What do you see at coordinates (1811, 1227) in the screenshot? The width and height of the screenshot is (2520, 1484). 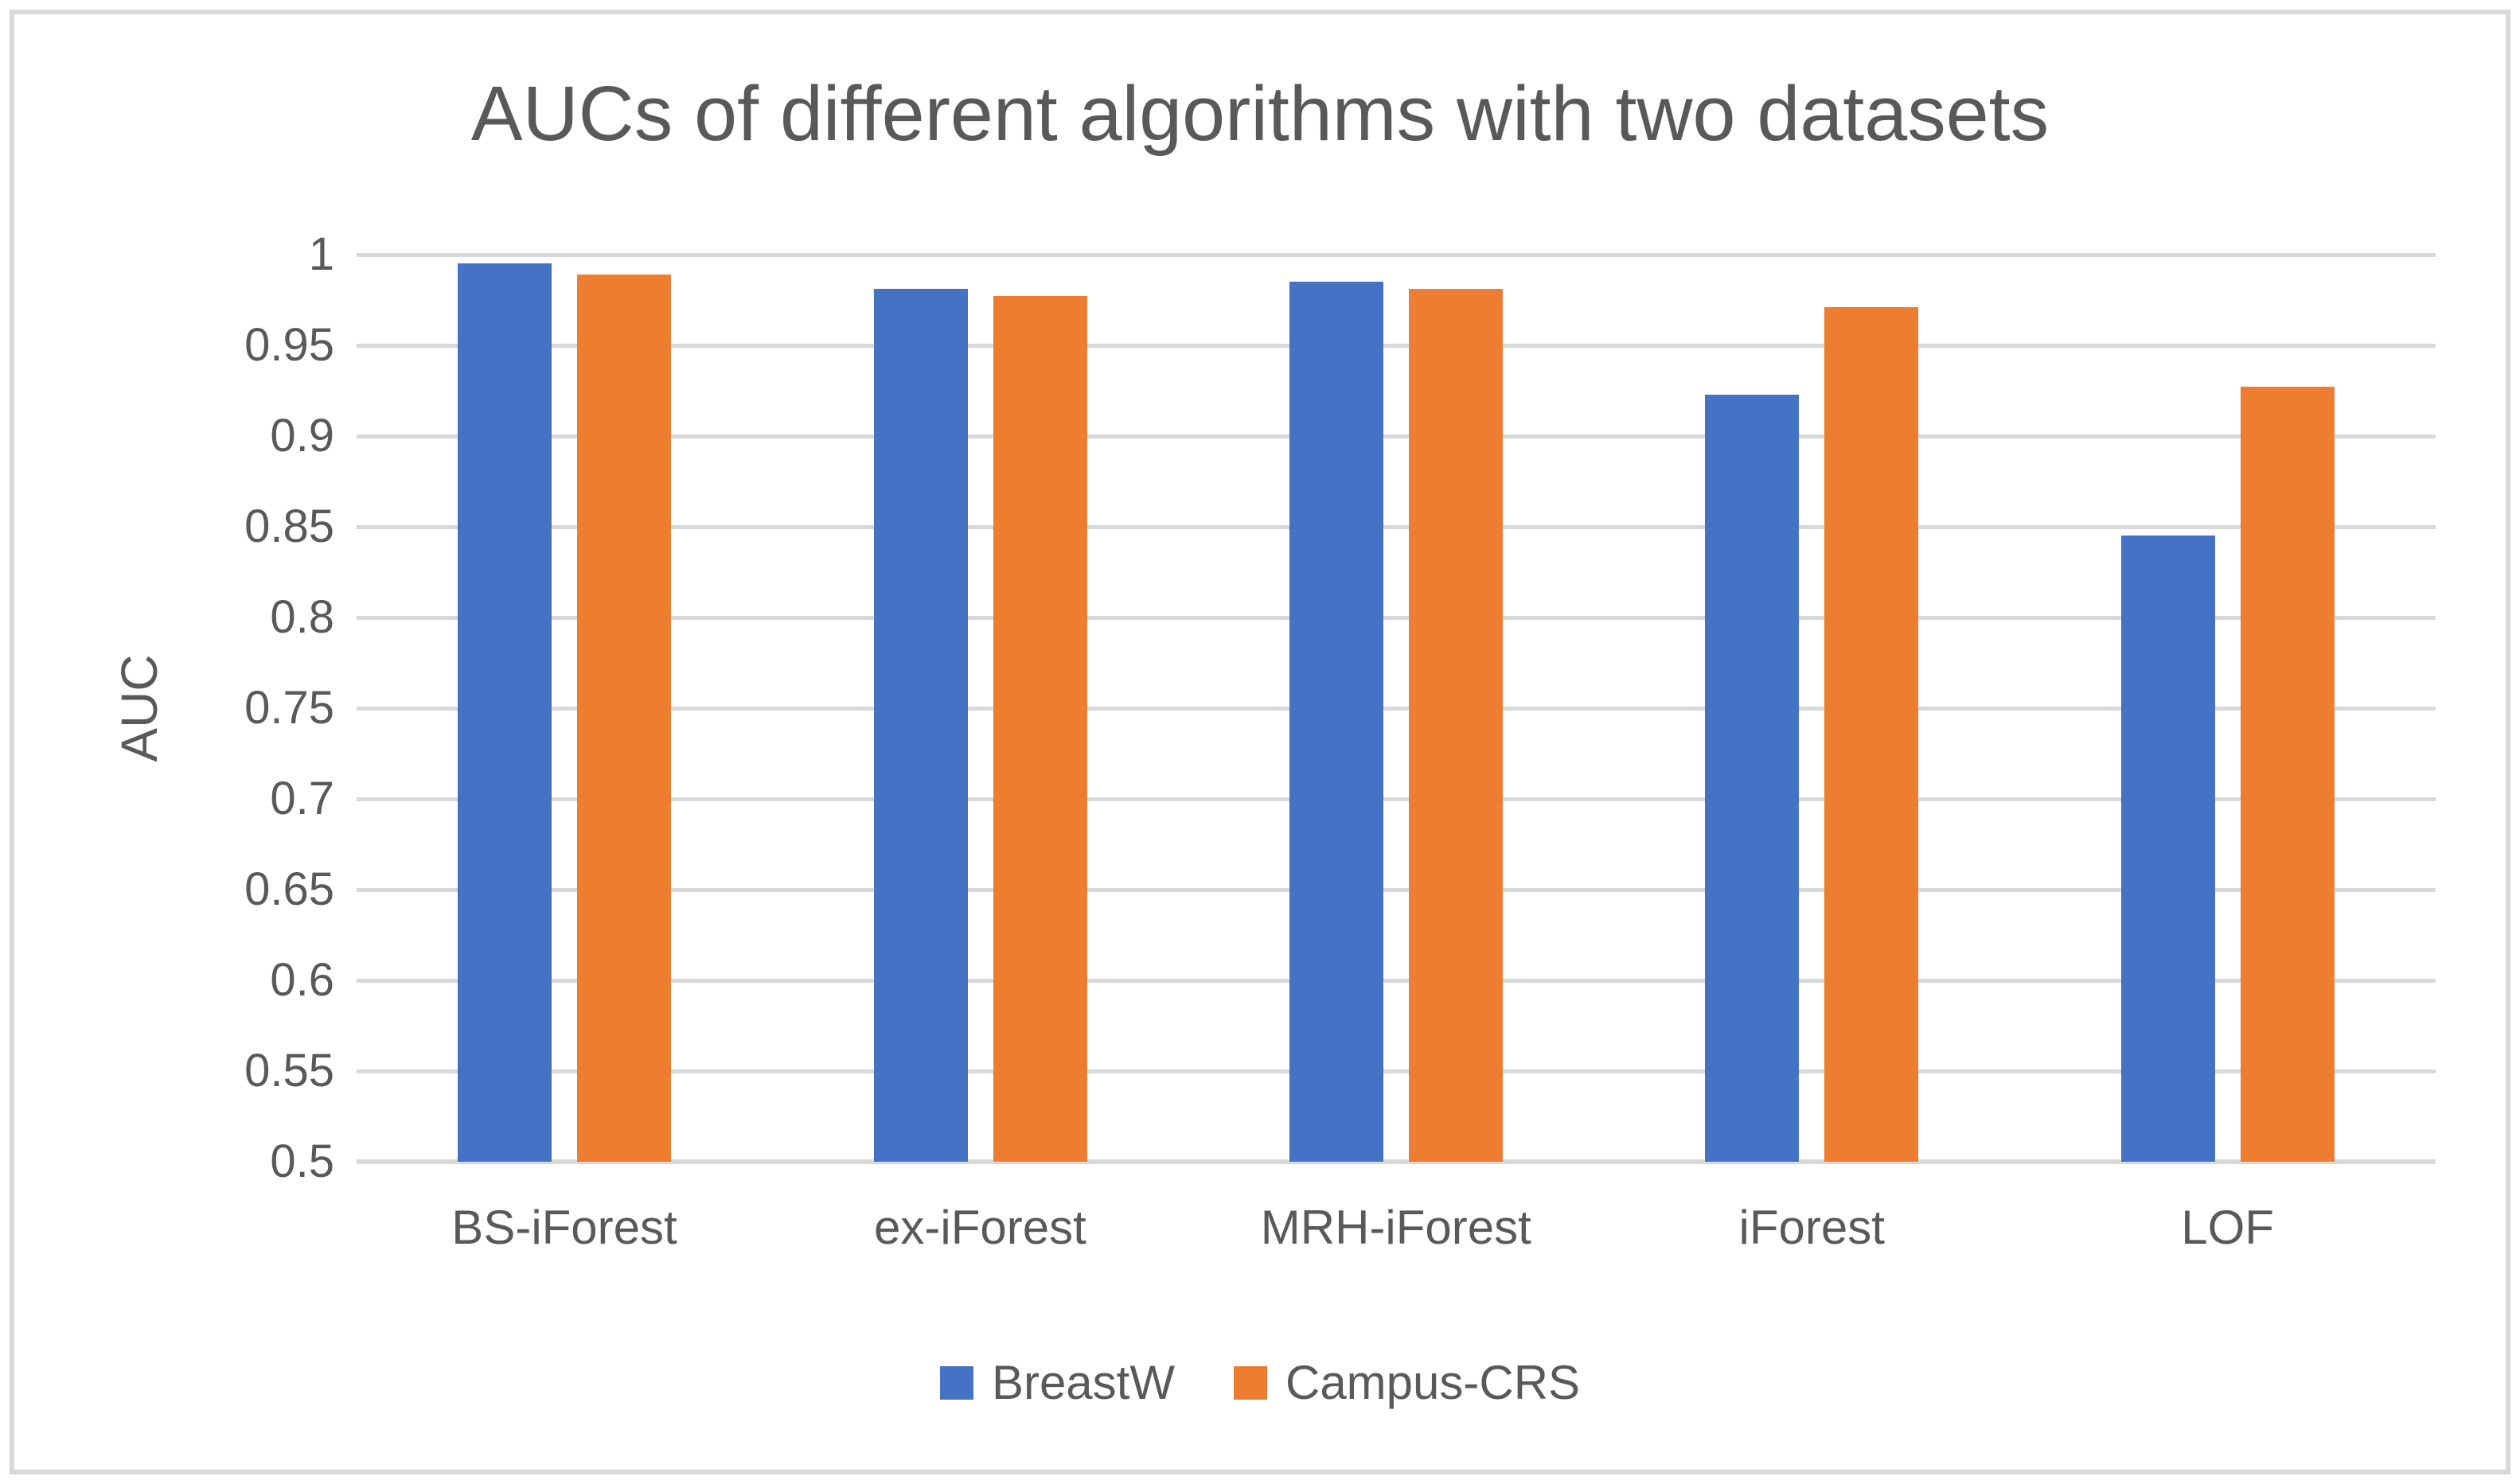 I see `x-category-label-iforest: iForest` at bounding box center [1811, 1227].